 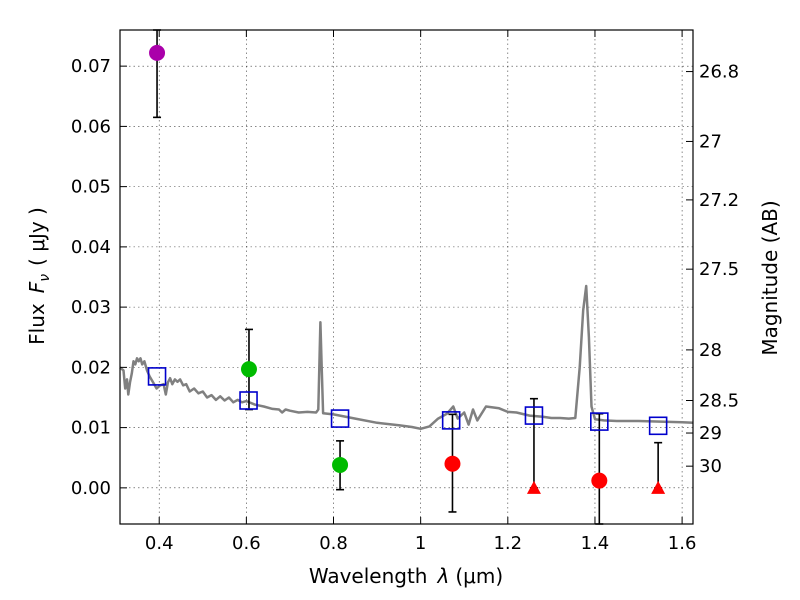 What do you see at coordinates (37, 324) in the screenshot?
I see `y-axis-label-text: Flux` at bounding box center [37, 324].